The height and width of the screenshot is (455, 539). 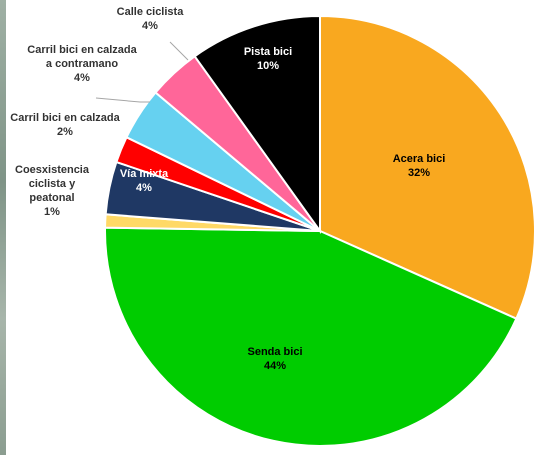 I want to click on data-label-percent: 44%, so click(x=275, y=366).